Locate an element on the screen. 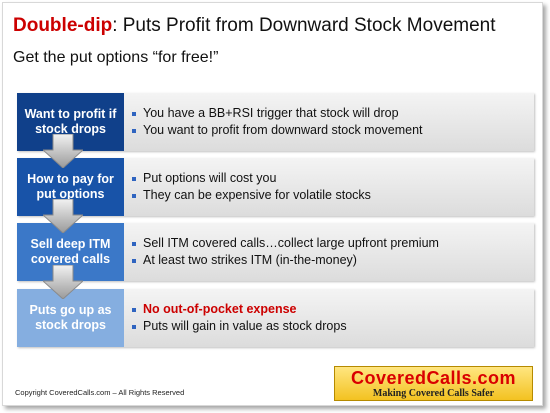 This screenshot has width=550, height=413. slide-subtitle: Get the put options “for free!” is located at coordinates (116, 57).